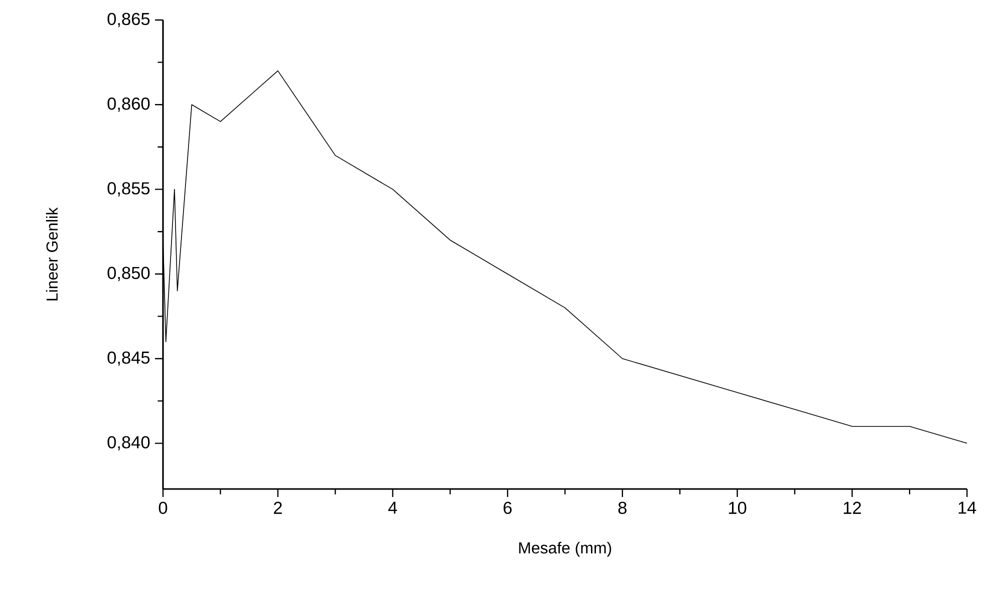 This screenshot has width=986, height=601. Describe the element at coordinates (565, 549) in the screenshot. I see `x-axis-title: Mesafe (mm)` at that location.